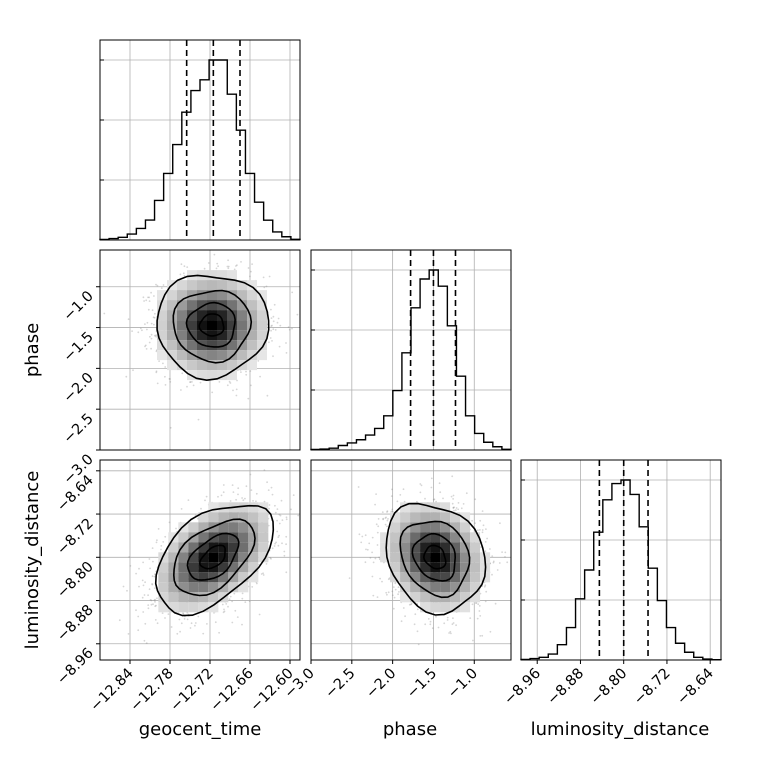 This screenshot has height=760, width=760. What do you see at coordinates (621, 560) in the screenshot?
I see `hist-panel-luminosity_distance` at bounding box center [621, 560].